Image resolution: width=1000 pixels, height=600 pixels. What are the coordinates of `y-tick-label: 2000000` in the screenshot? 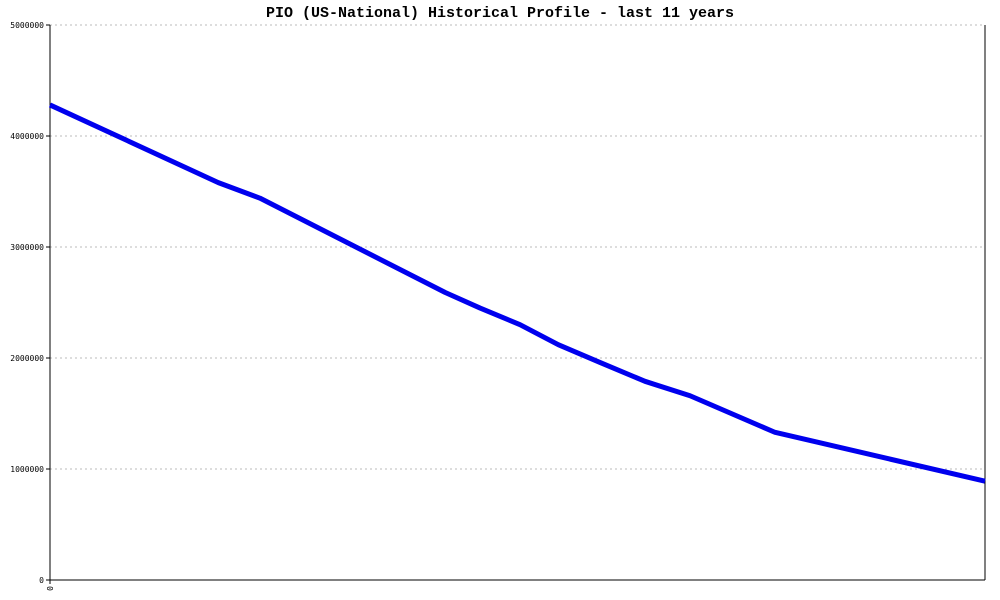 It's located at (27, 358).